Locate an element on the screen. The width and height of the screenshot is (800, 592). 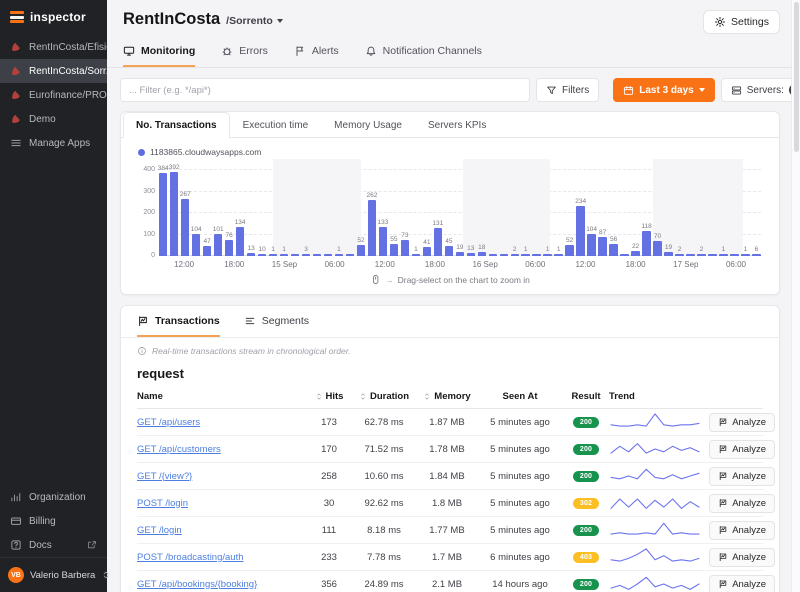
bar: 118 is located at coordinates (646, 239).